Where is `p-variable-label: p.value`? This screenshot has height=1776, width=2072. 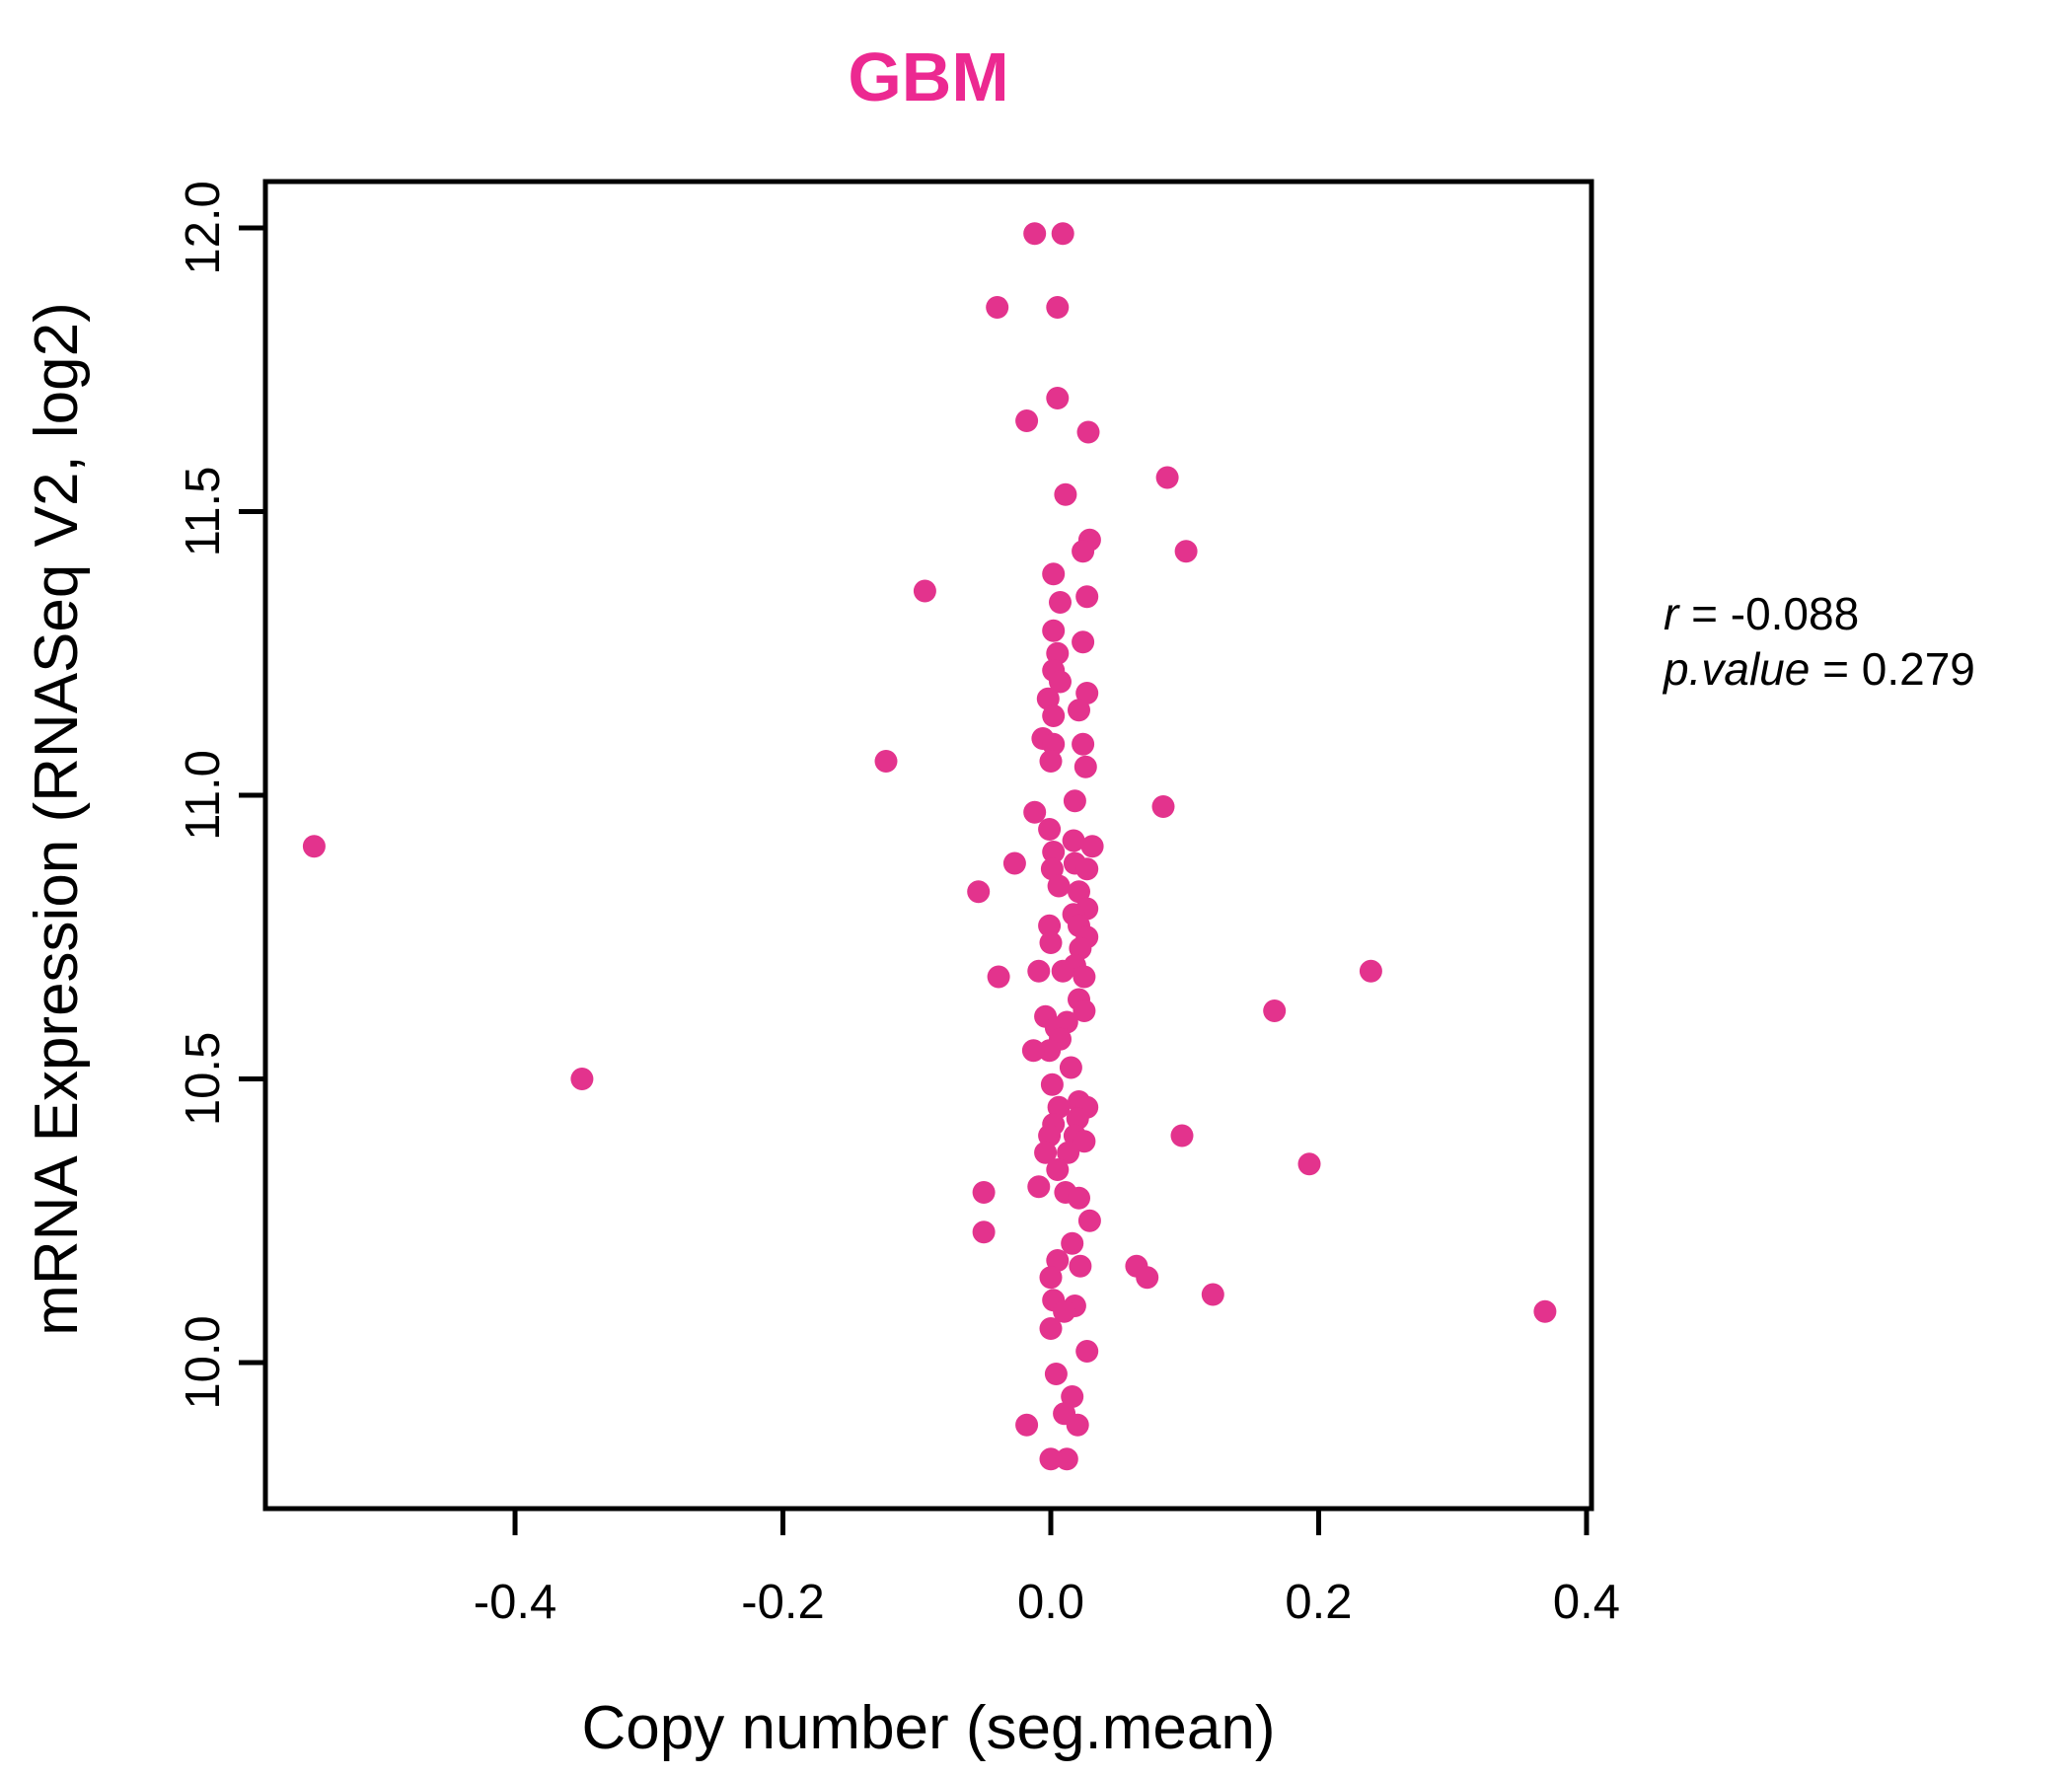 p-variable-label: p.value is located at coordinates (1736, 669).